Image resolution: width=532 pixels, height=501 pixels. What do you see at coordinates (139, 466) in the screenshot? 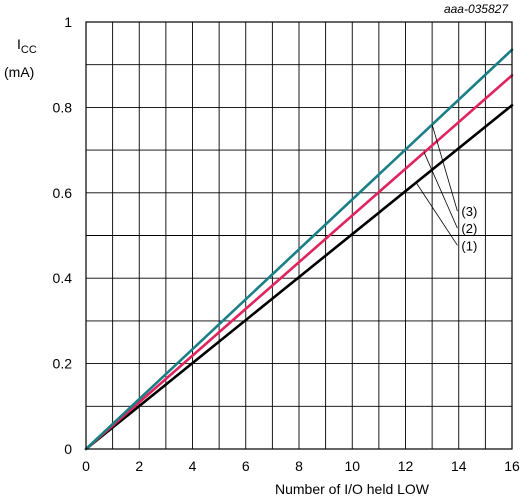
I see `x-tick-label: 2` at bounding box center [139, 466].